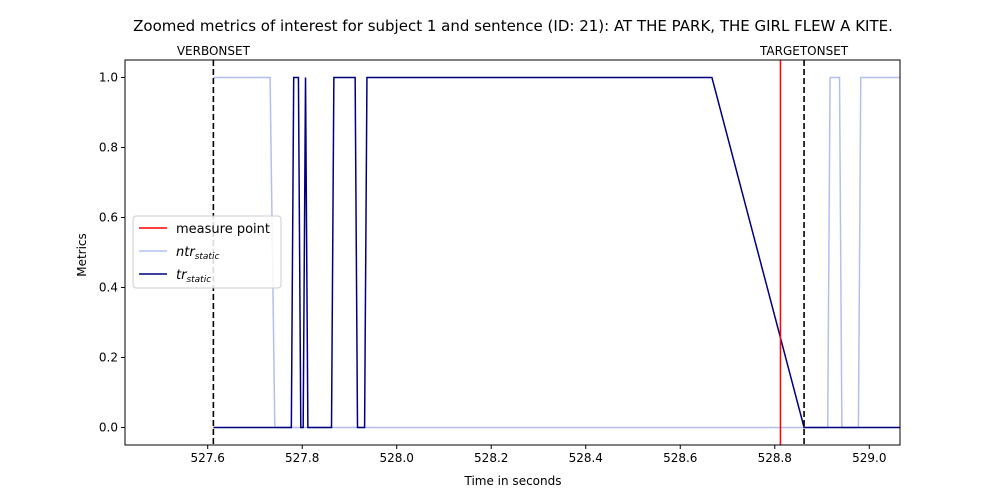 This screenshot has height=500, width=1000. What do you see at coordinates (108, 148) in the screenshot?
I see `y-tick-label: 0.8` at bounding box center [108, 148].